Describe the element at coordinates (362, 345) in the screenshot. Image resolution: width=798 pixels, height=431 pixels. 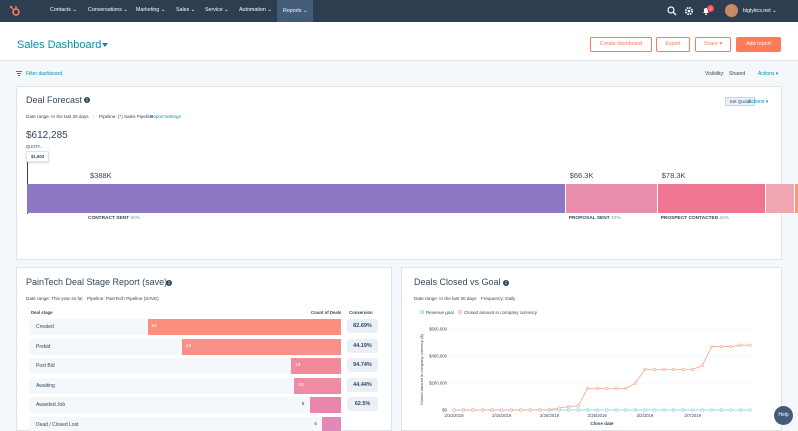
I see `conversion-value: 44.19%` at that location.